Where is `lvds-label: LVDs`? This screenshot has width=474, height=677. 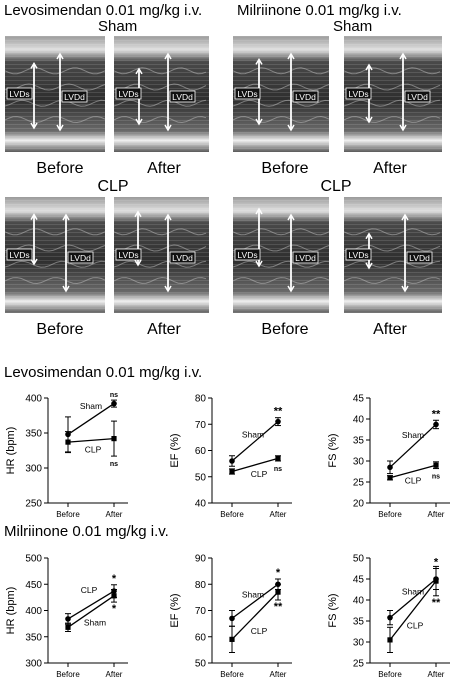 lvds-label: LVDs is located at coordinates (358, 255).